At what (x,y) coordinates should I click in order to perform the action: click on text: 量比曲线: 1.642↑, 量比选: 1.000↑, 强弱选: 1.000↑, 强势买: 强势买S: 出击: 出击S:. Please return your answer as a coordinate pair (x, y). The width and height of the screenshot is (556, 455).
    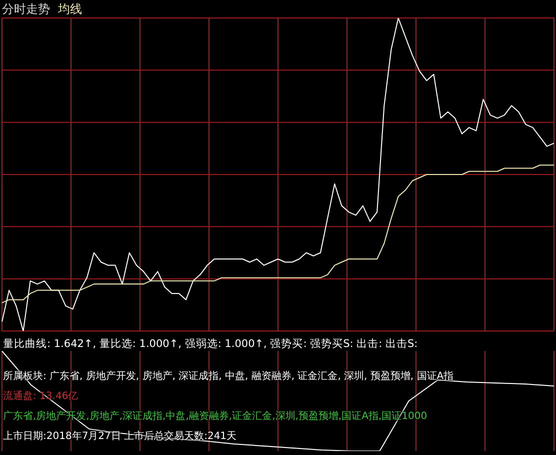
    Looking at the image, I should click on (210, 344).